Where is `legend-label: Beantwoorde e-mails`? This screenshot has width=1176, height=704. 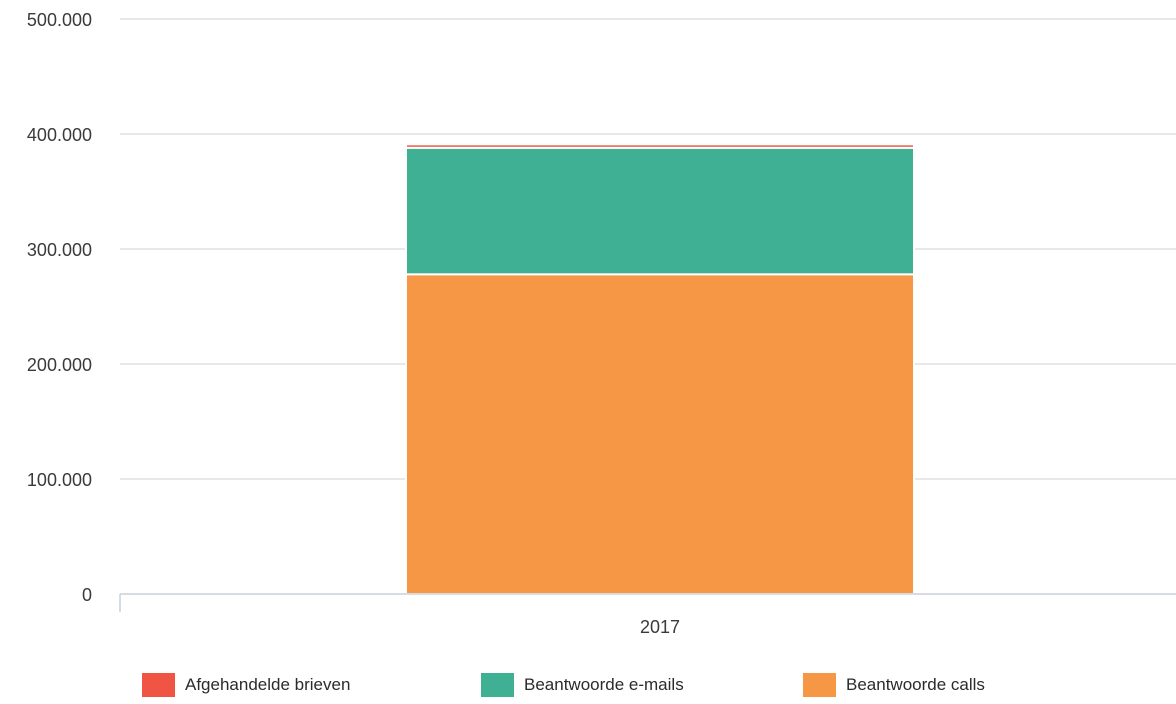 legend-label: Beantwoorde e-mails is located at coordinates (604, 684).